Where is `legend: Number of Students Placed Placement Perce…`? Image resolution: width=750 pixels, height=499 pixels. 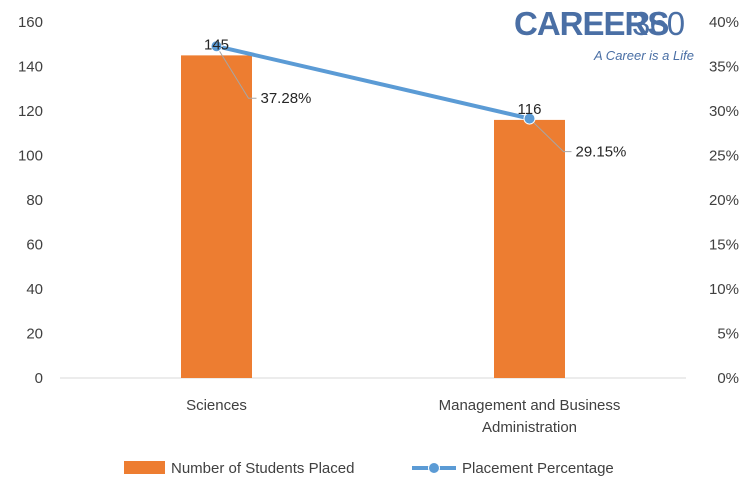
legend: Number of Students Placed Placement Perce… is located at coordinates (369, 468).